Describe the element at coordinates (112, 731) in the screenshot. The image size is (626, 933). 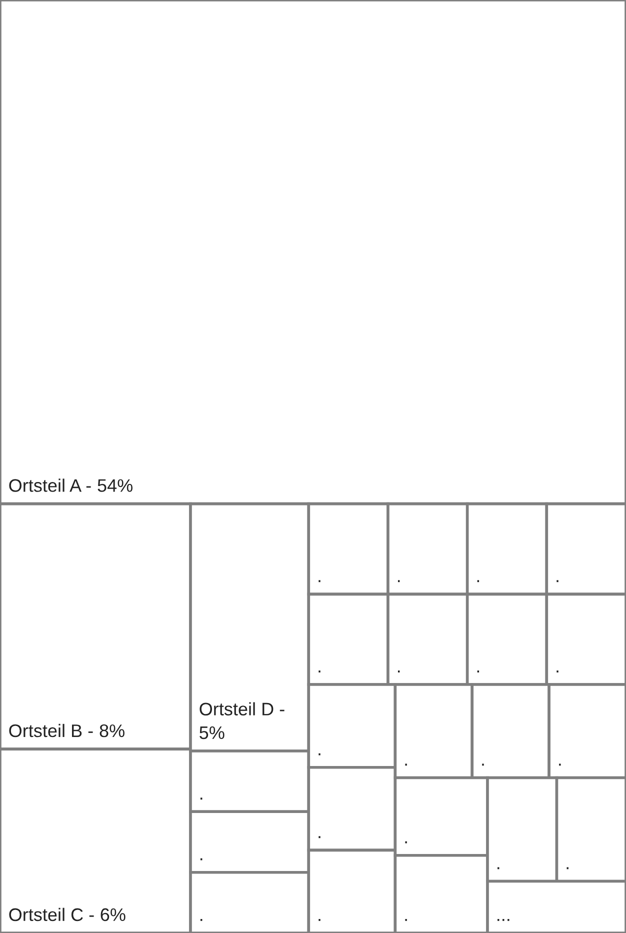
I see `data-label: 8%` at that location.